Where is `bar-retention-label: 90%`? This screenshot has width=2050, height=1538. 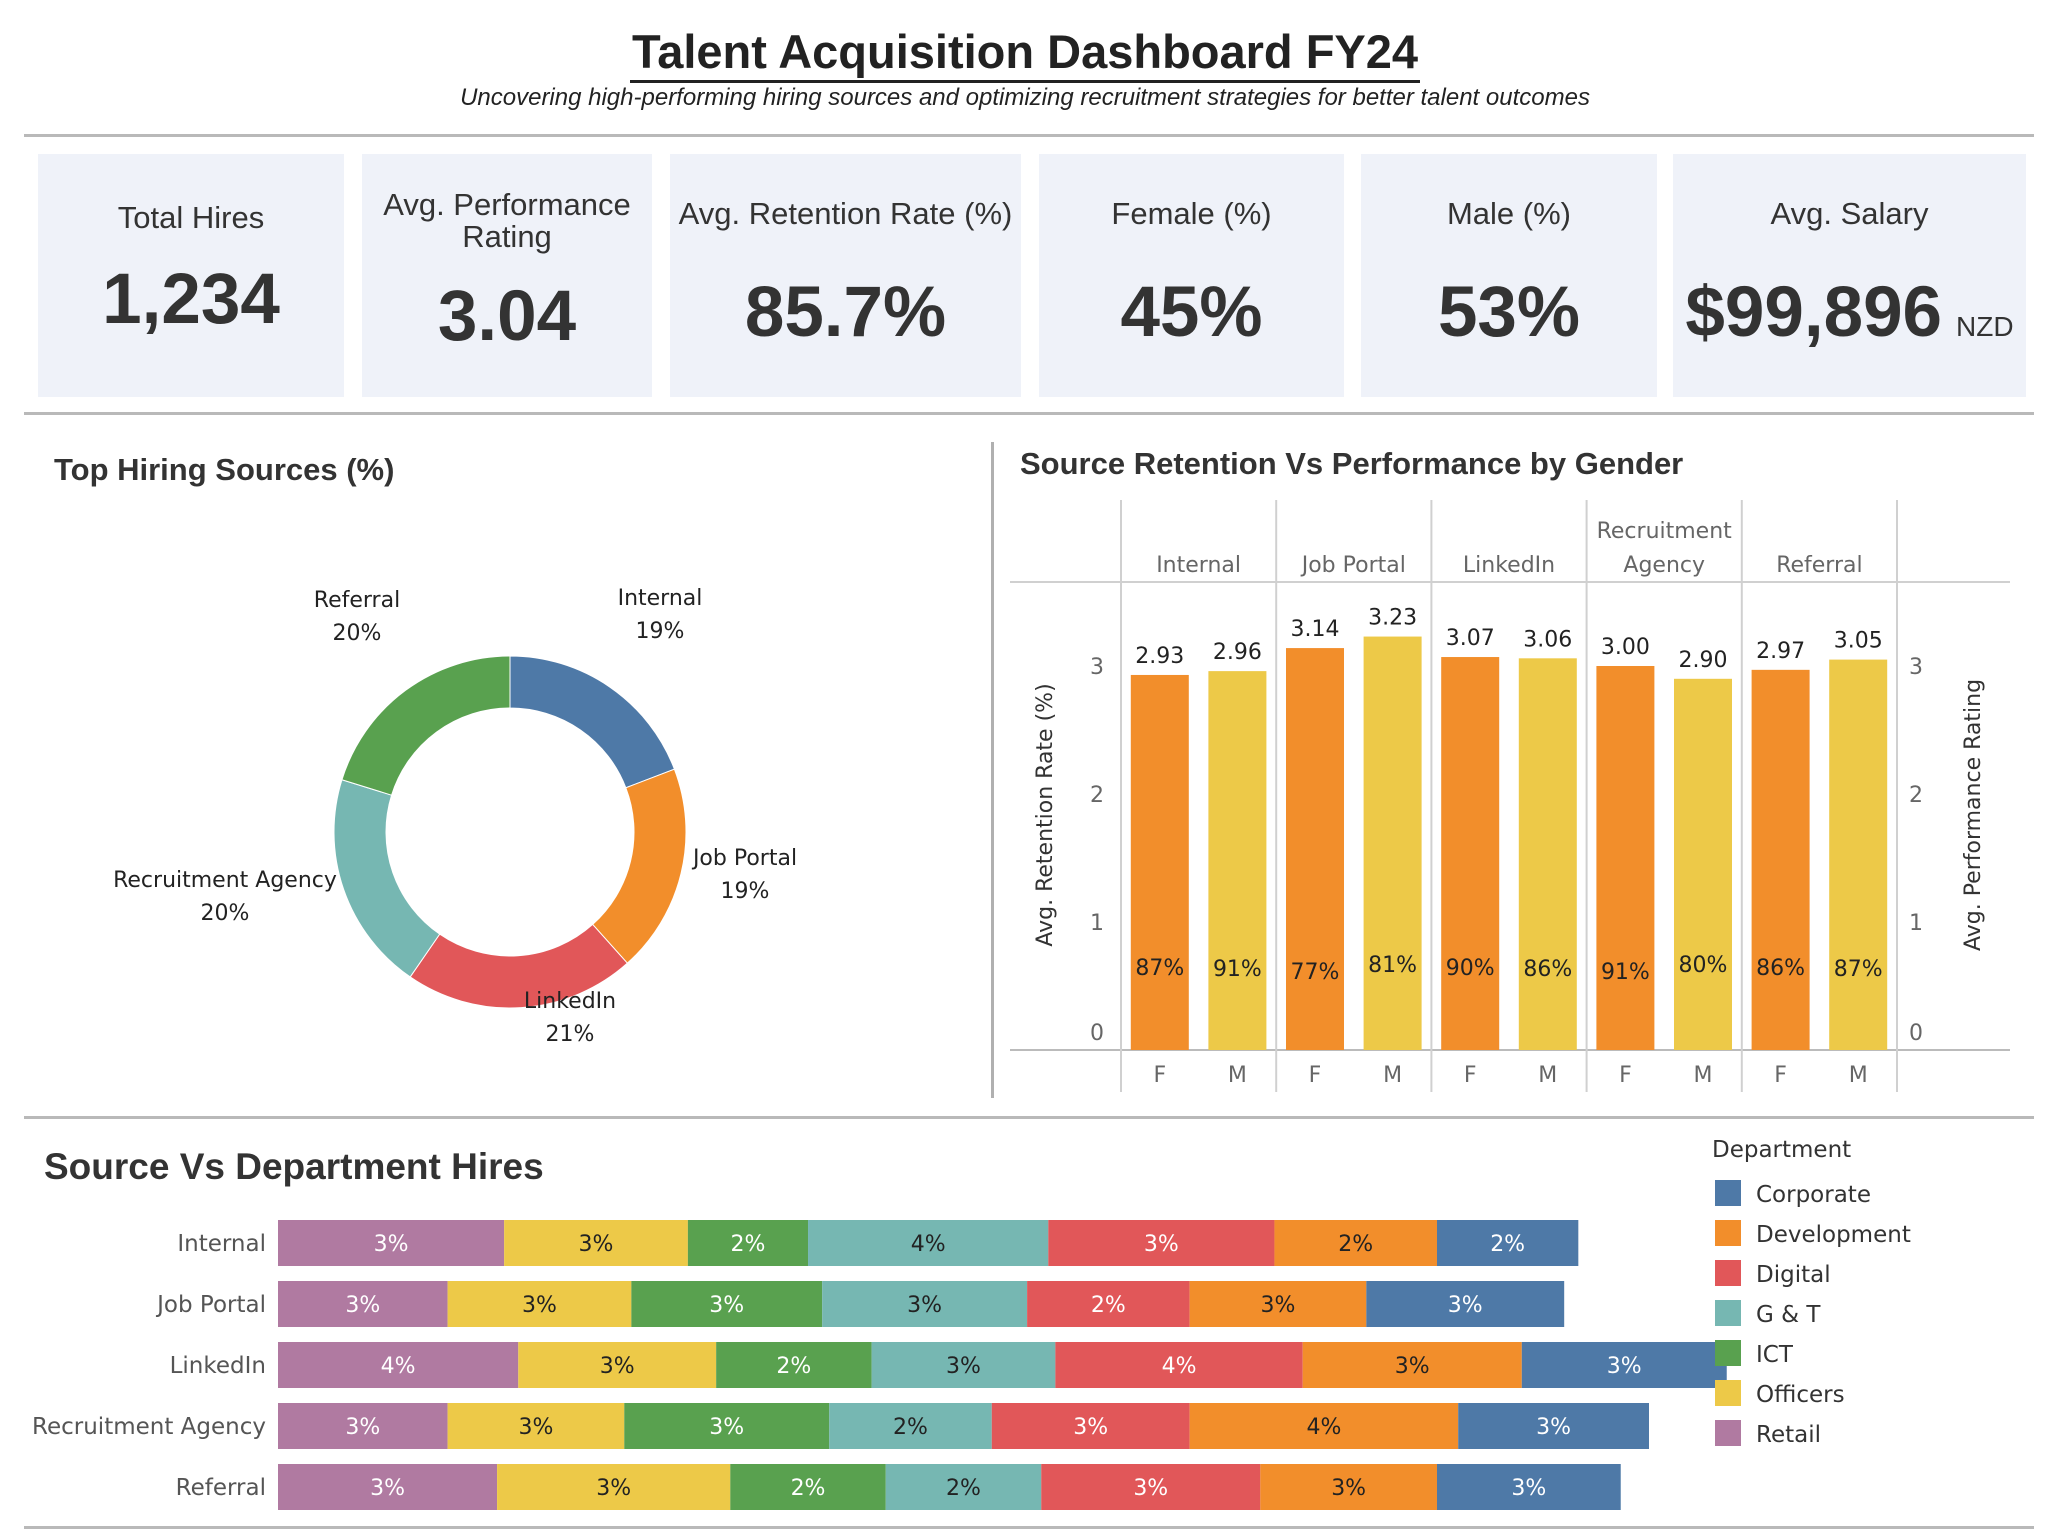
bar-retention-label: 90% is located at coordinates (1470, 968).